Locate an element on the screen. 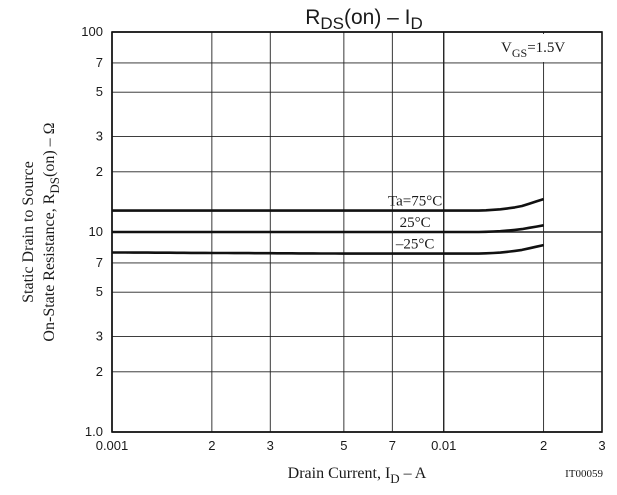 The image size is (617, 495). series-label: Ta=75°C is located at coordinates (415, 202).